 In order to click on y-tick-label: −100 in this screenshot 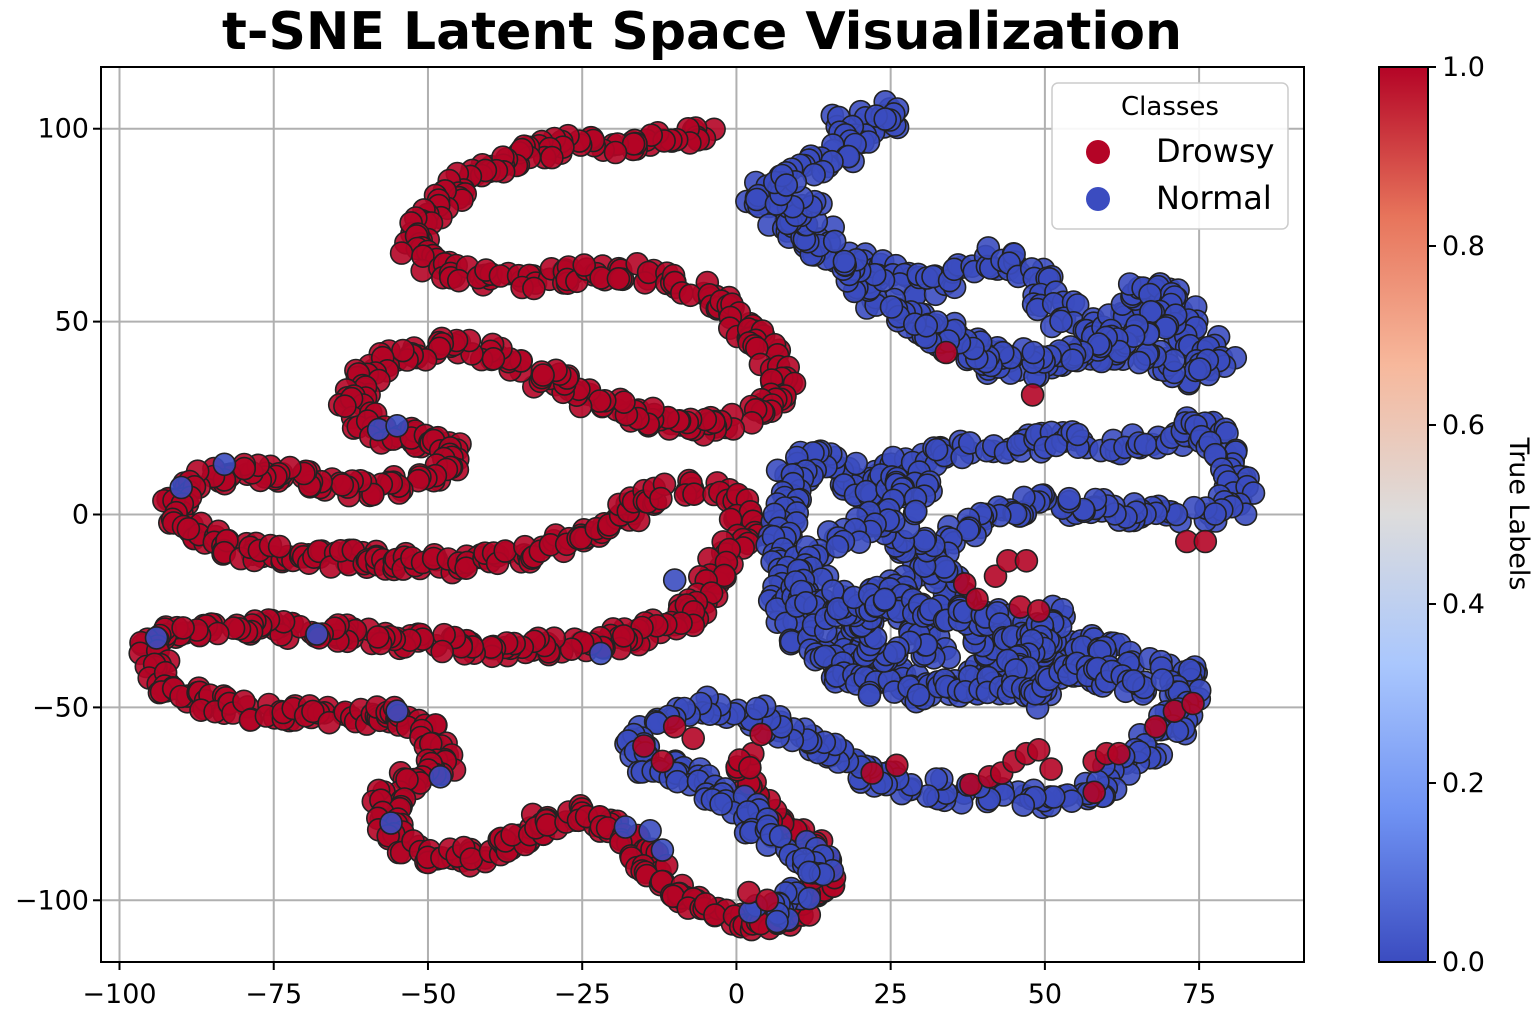, I will do `click(52, 900)`.